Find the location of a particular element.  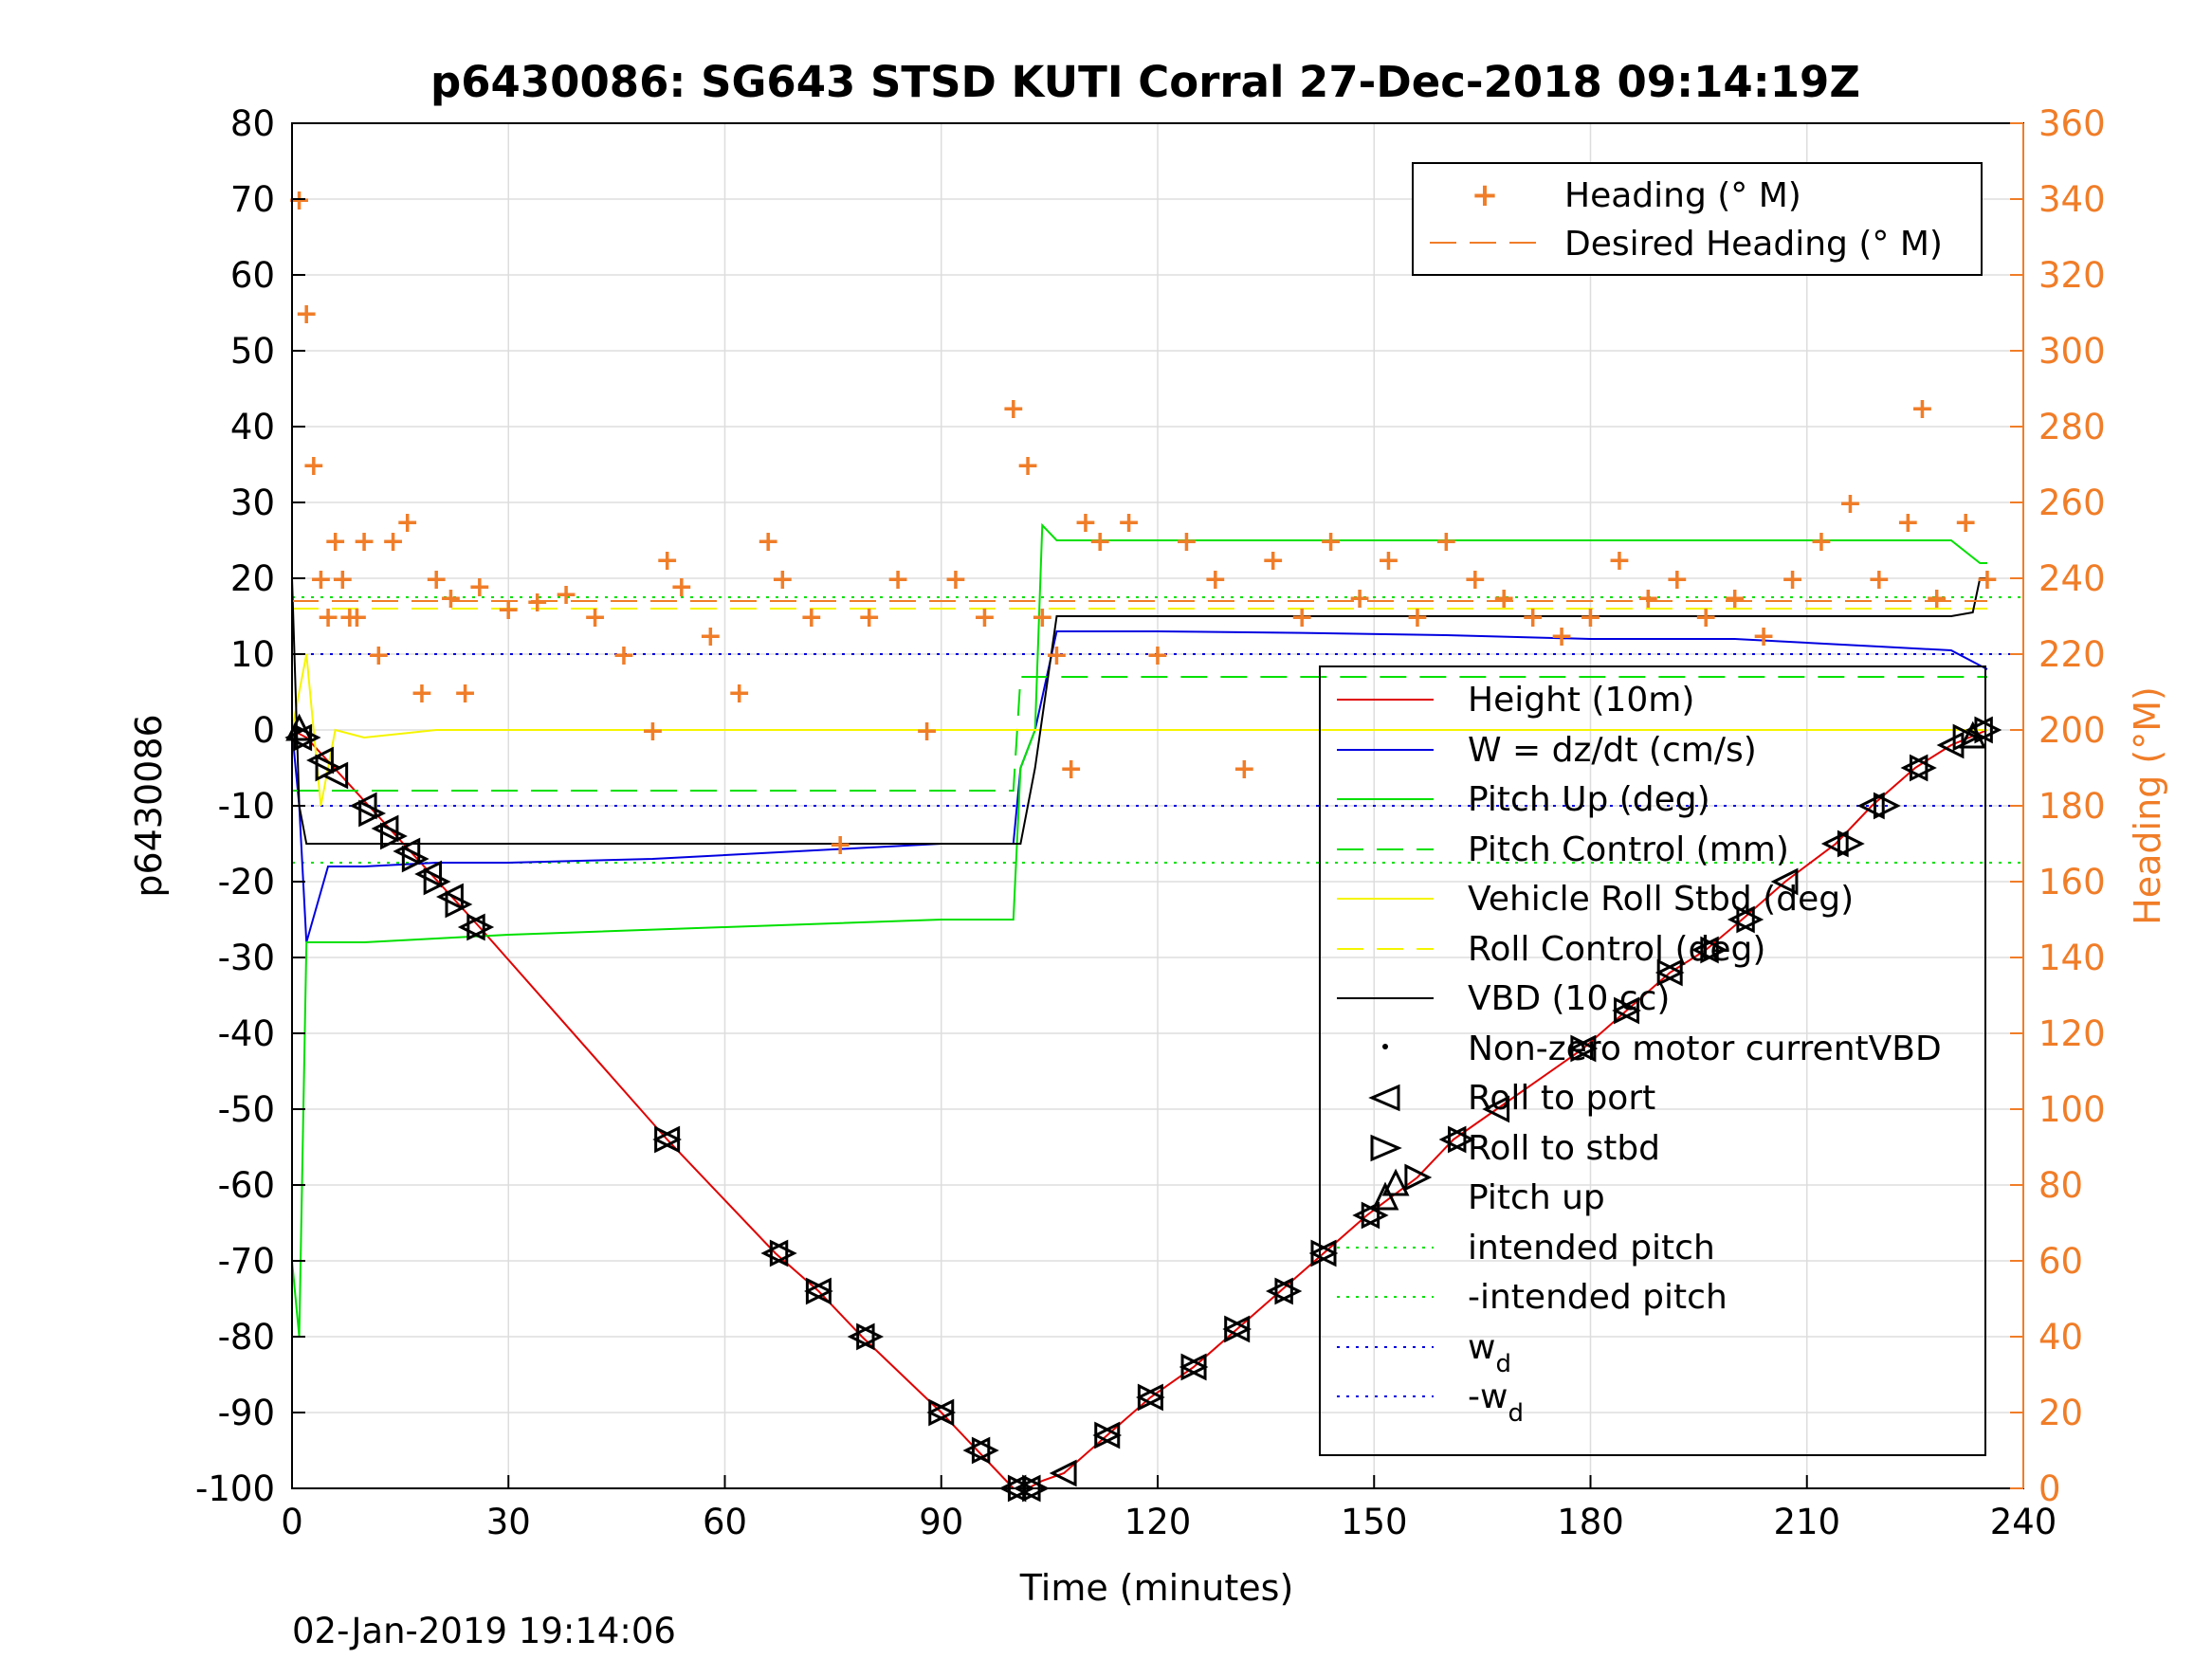

x-tick-label: 240 is located at coordinates (2023, 1522).